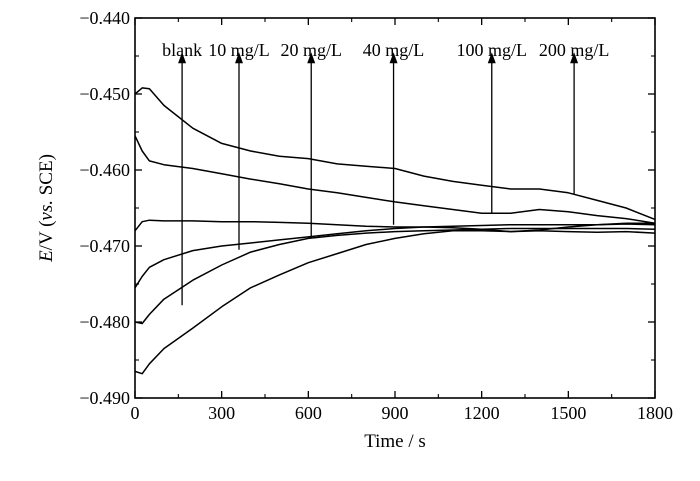 The width and height of the screenshot is (700, 481). I want to click on label-20-mg-l: 20 mg/L, so click(311, 50).